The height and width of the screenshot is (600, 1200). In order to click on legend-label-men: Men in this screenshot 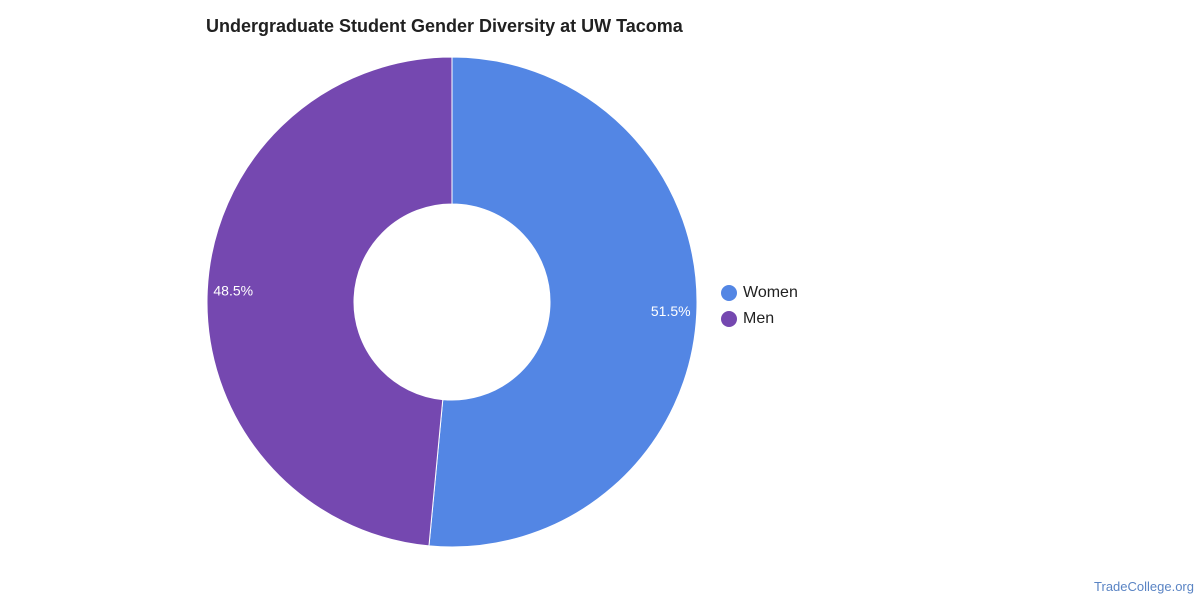, I will do `click(759, 318)`.